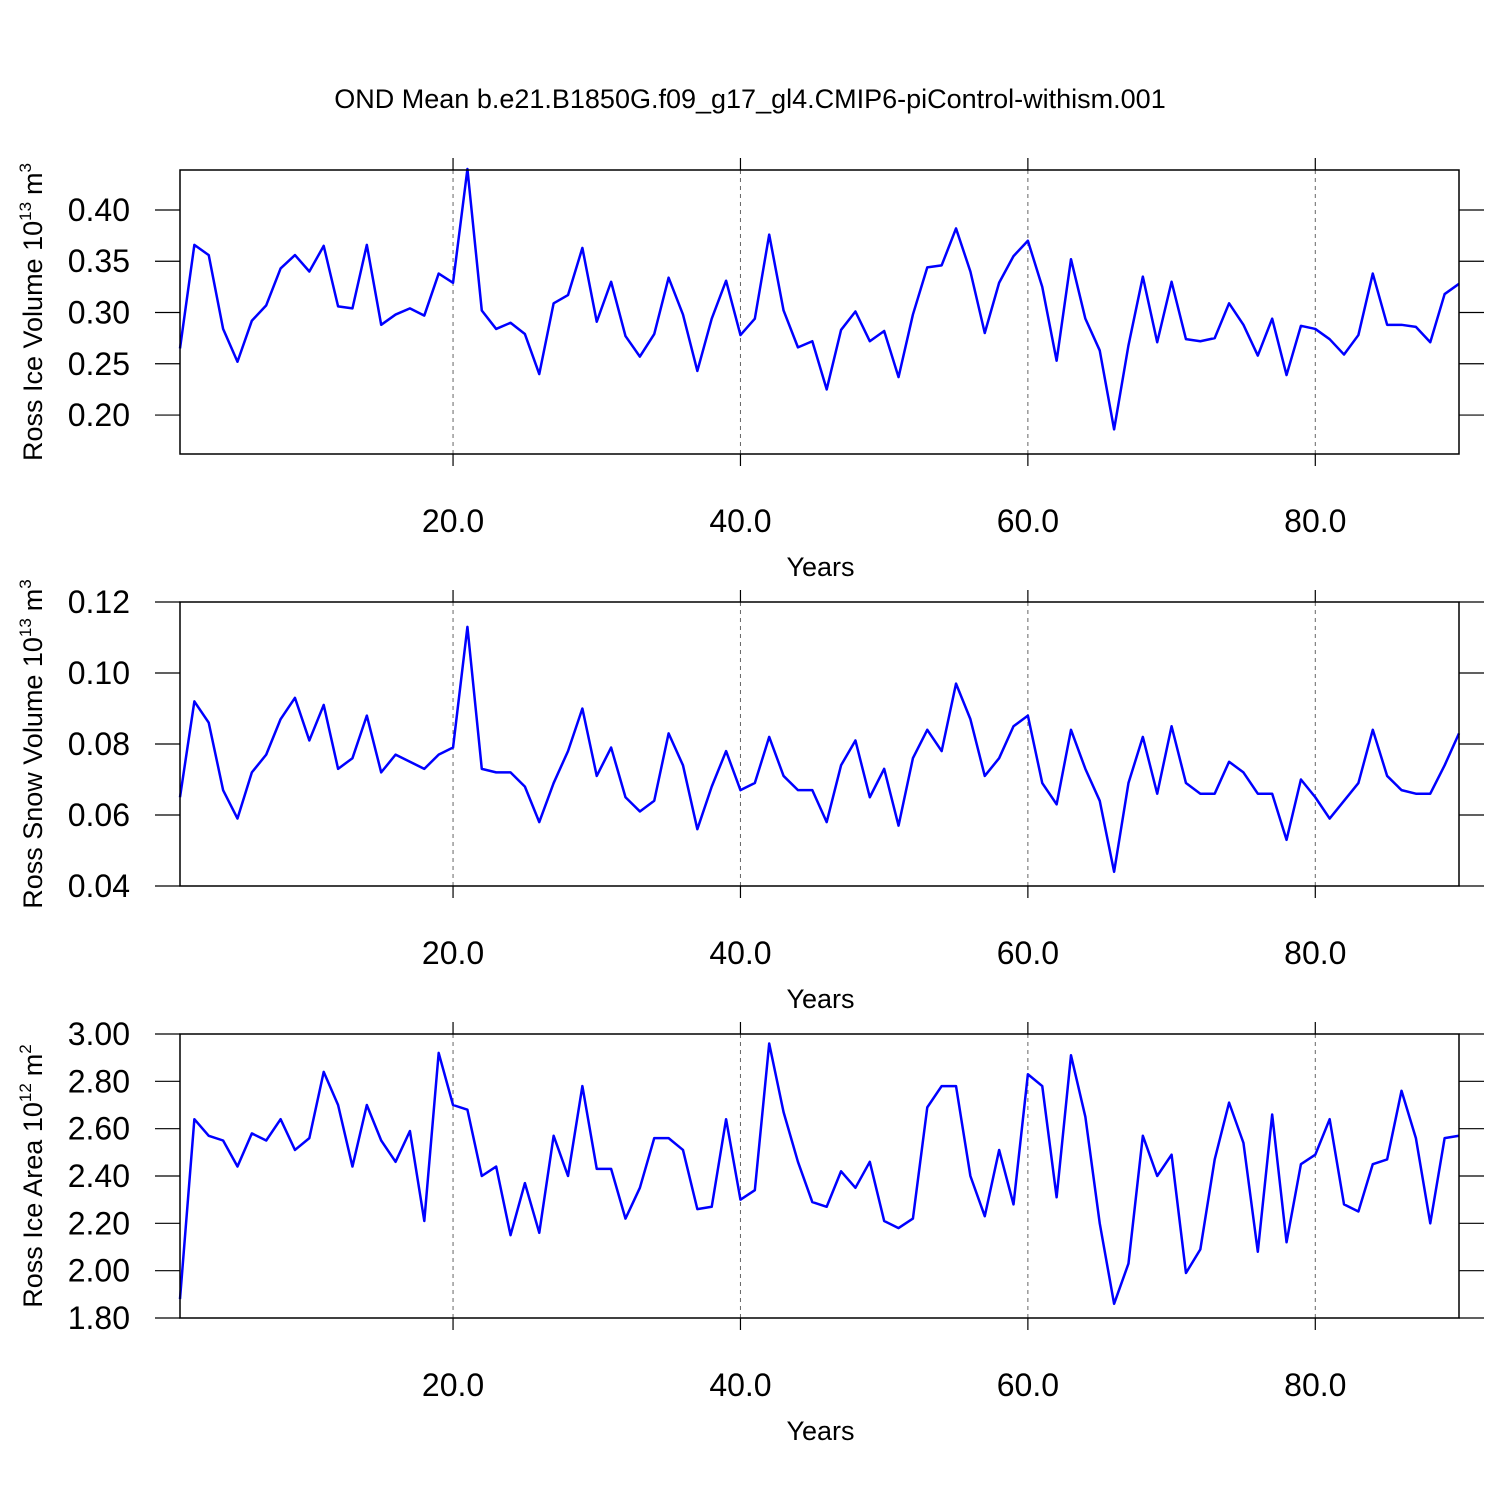 The image size is (1500, 1500). Describe the element at coordinates (99, 364) in the screenshot. I see `y-tick-label: 0.25` at that location.